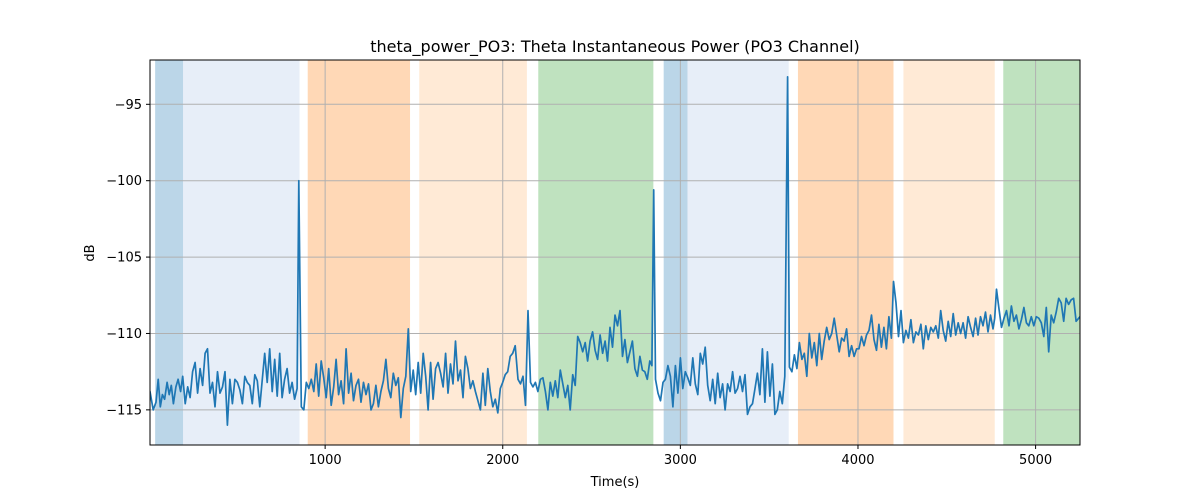 The image size is (1200, 504). What do you see at coordinates (90, 252) in the screenshot?
I see `y-axis-label: dB` at bounding box center [90, 252].